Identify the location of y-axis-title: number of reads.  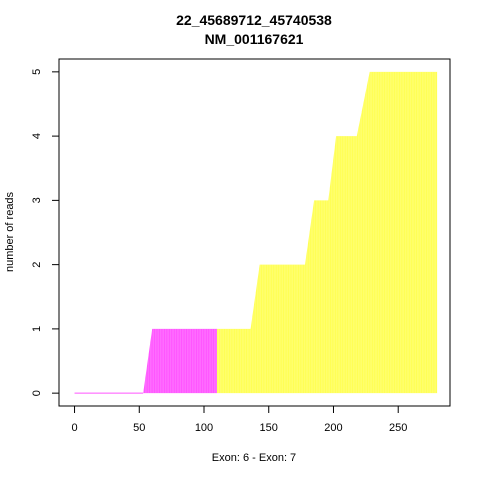
(10, 231).